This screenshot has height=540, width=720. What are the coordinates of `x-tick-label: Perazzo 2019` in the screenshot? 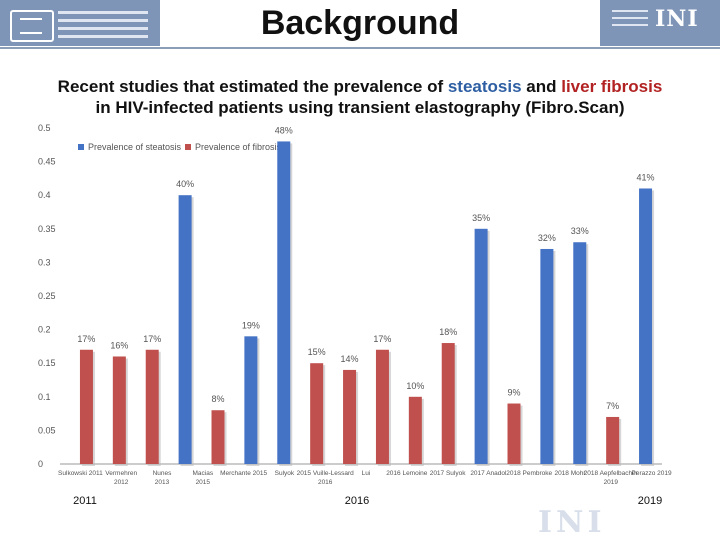 It's located at (652, 473).